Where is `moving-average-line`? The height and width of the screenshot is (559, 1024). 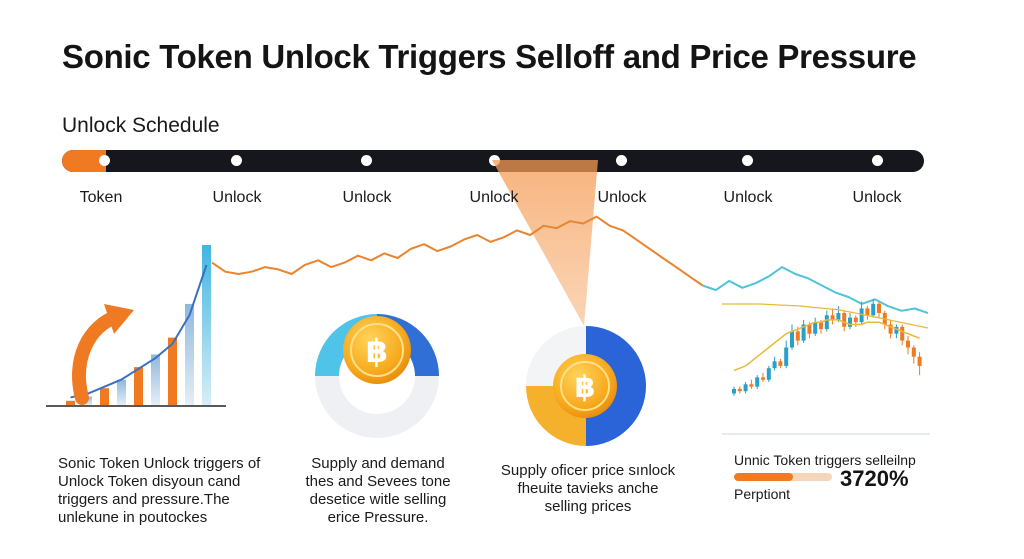 moving-average-line is located at coordinates (826, 345).